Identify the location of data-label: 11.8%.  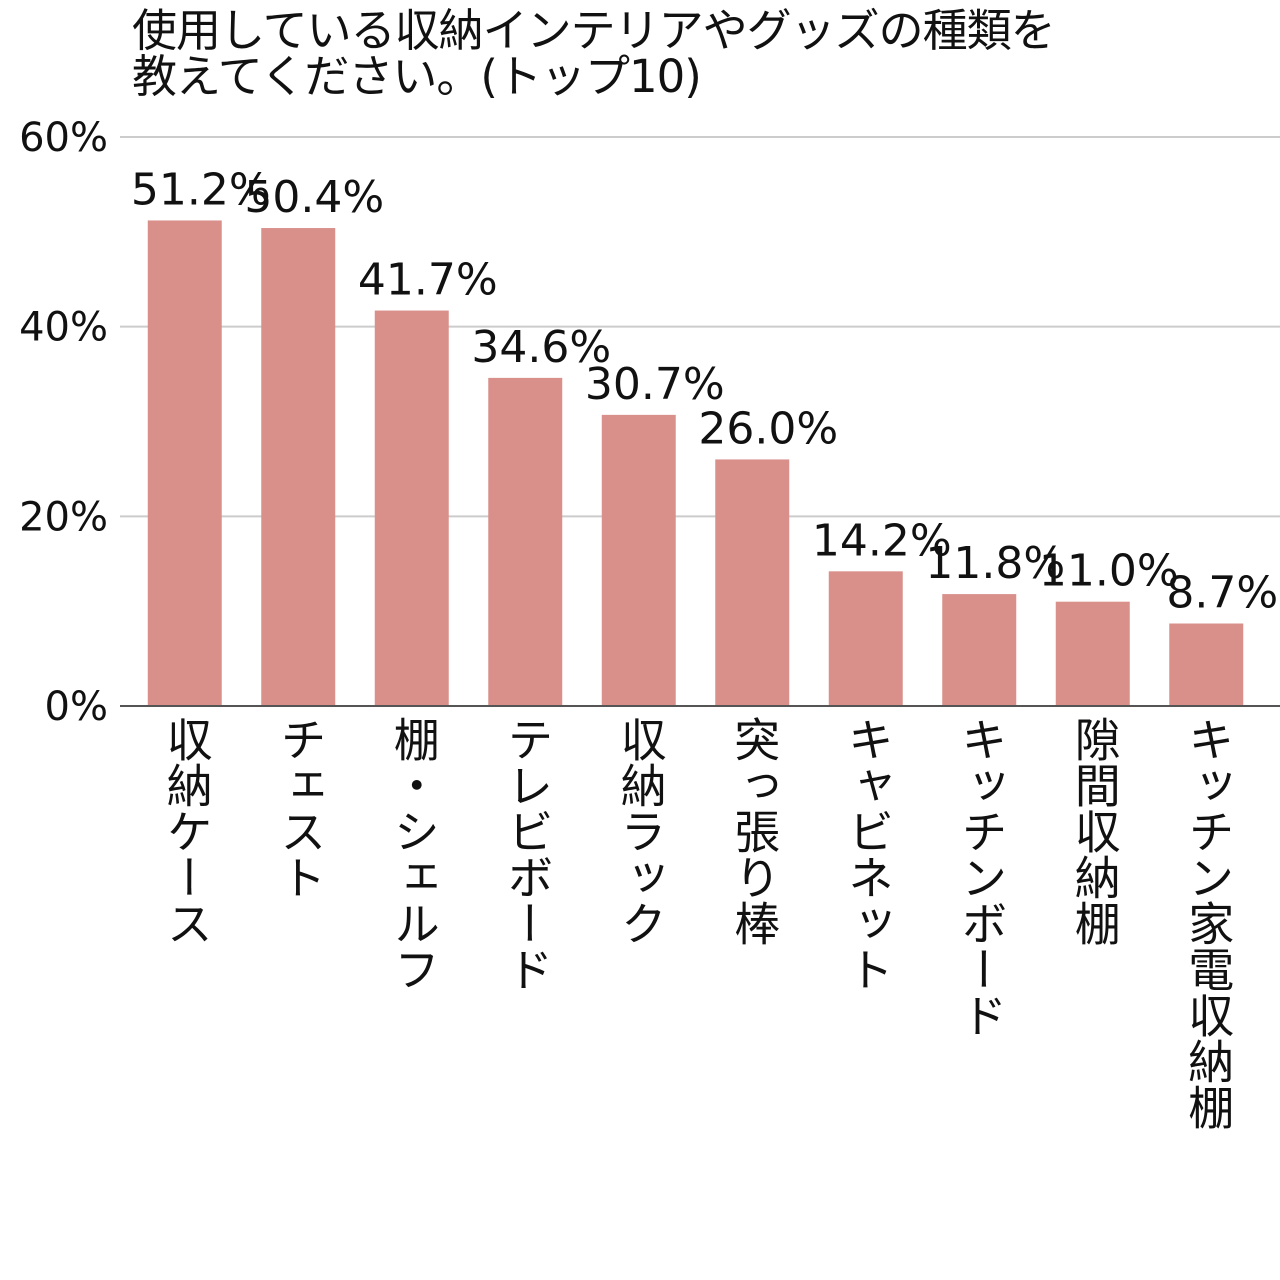
(995, 563).